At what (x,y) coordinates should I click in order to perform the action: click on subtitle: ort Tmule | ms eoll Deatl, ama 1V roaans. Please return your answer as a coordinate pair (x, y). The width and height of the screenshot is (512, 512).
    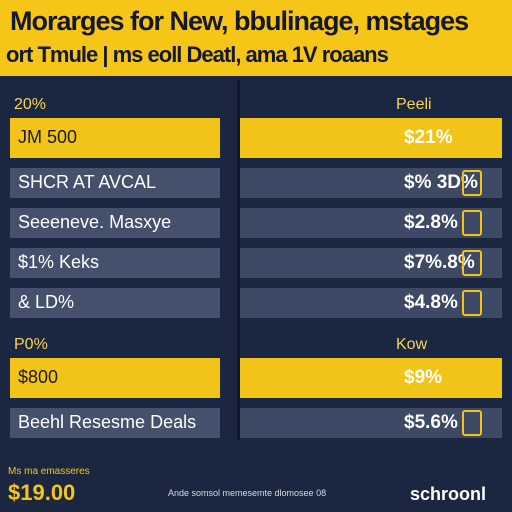
    Looking at the image, I should click on (197, 54).